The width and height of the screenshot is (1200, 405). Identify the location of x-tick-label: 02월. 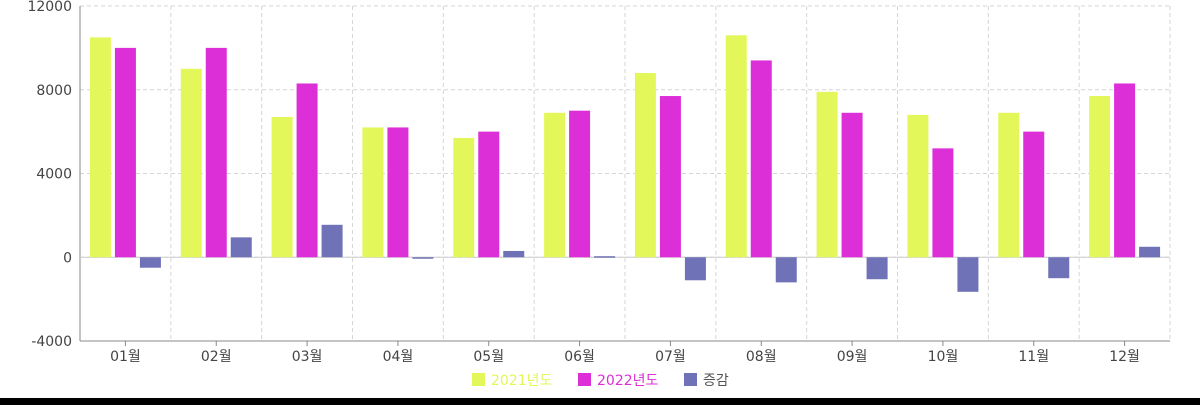
(216, 357).